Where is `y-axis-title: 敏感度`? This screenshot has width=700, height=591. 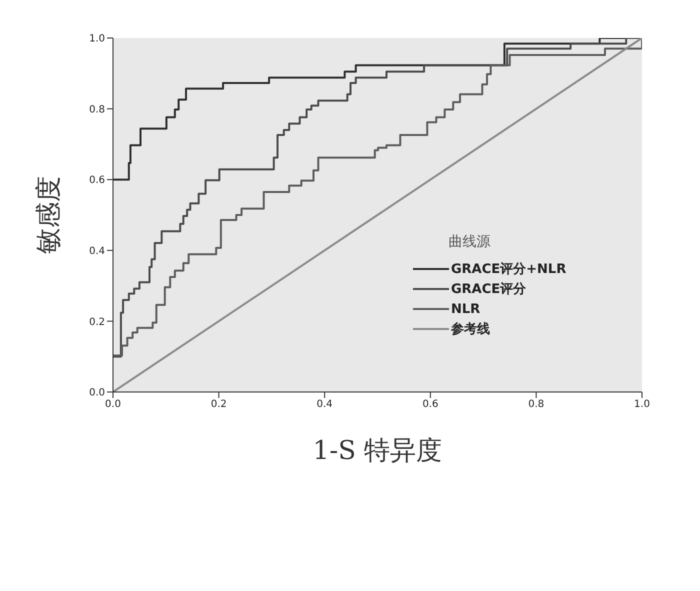
y-axis-title: 敏感度 is located at coordinates (49, 215).